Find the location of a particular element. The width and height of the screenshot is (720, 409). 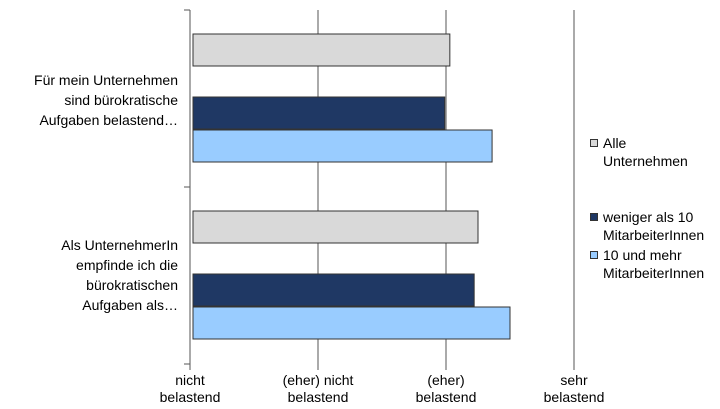

legend-label-line: weniger als 10 is located at coordinates (648, 217).